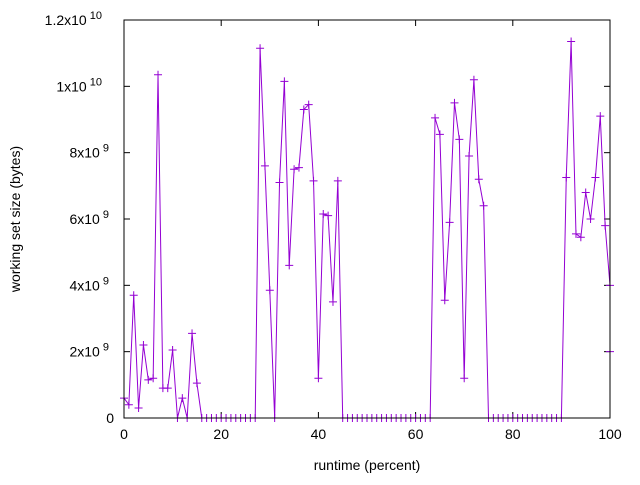 This screenshot has width=640, height=485. I want to click on x-tick-label: 100, so click(610, 434).